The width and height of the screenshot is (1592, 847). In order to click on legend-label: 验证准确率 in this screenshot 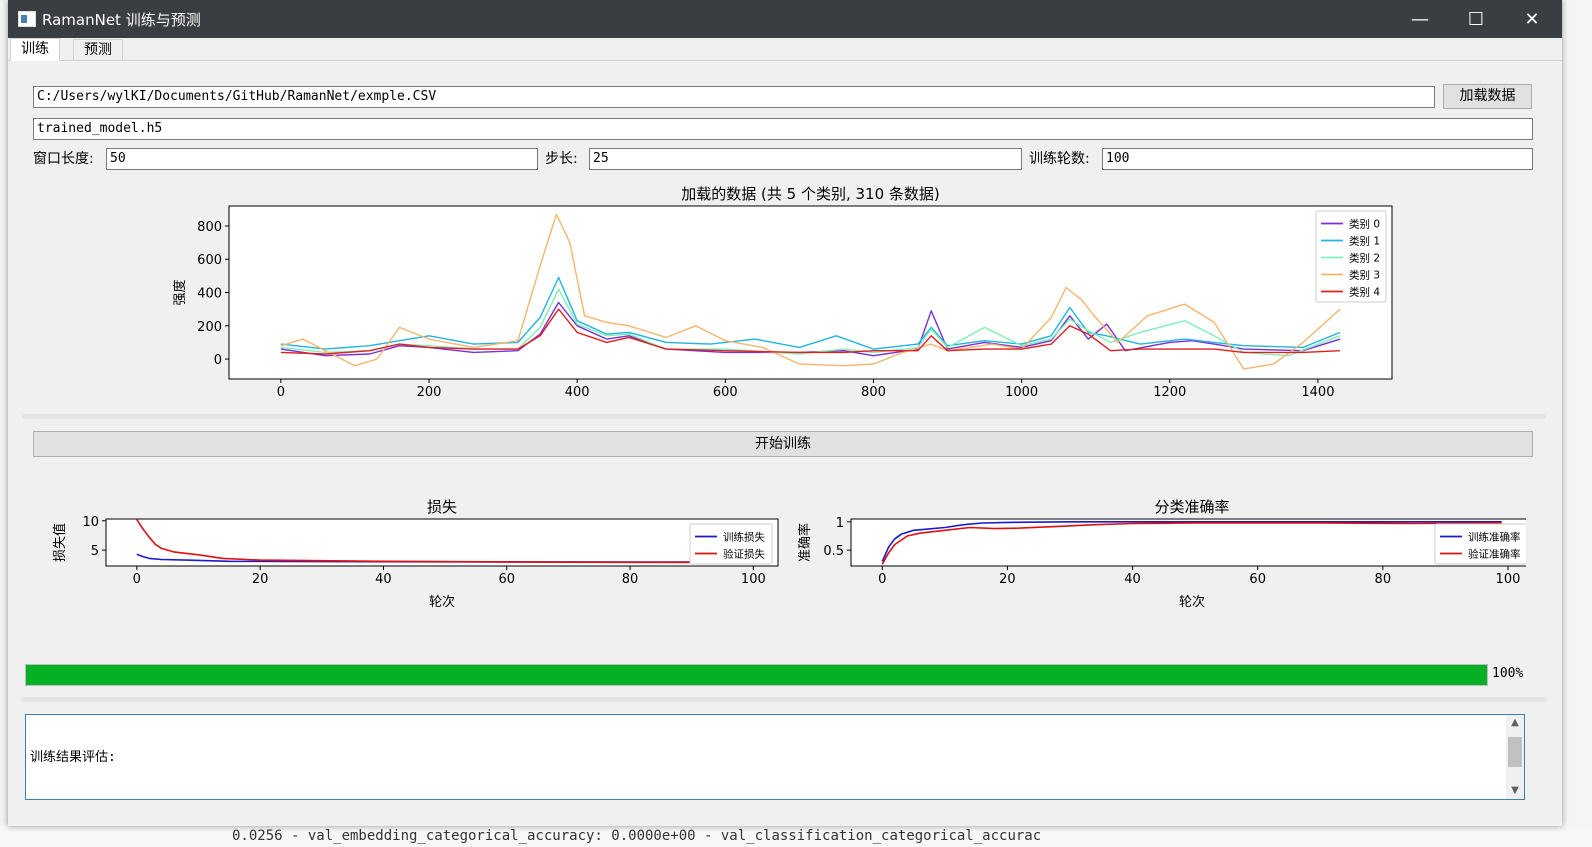, I will do `click(1494, 554)`.